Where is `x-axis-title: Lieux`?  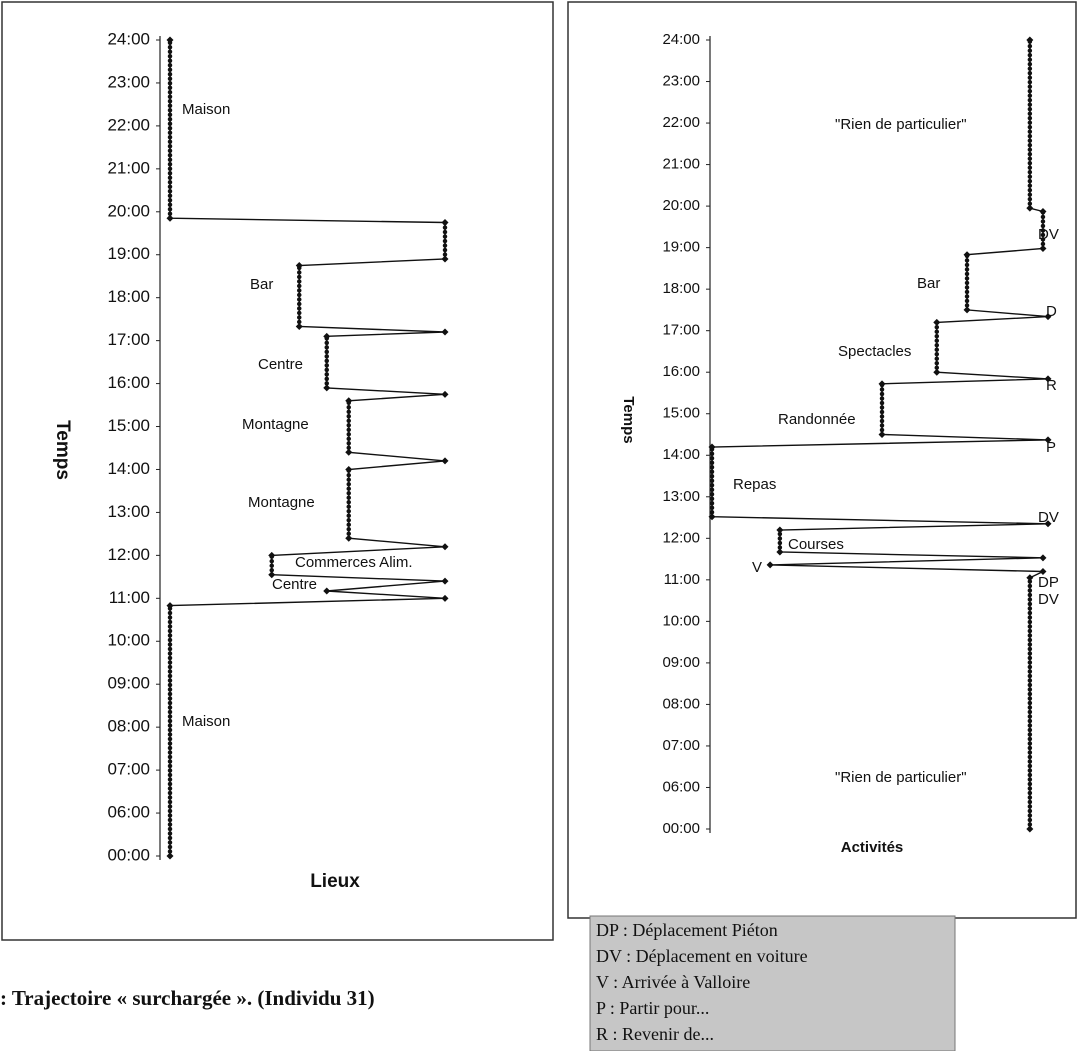 x-axis-title: Lieux is located at coordinates (335, 881).